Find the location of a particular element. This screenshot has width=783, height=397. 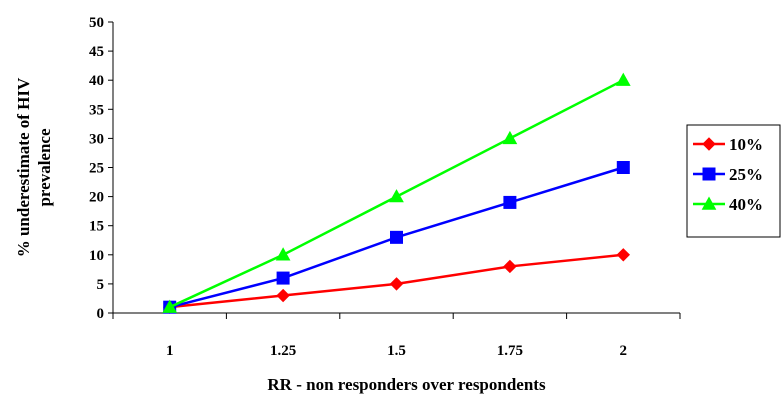

y-tick-label: 5 is located at coordinates (101, 285).